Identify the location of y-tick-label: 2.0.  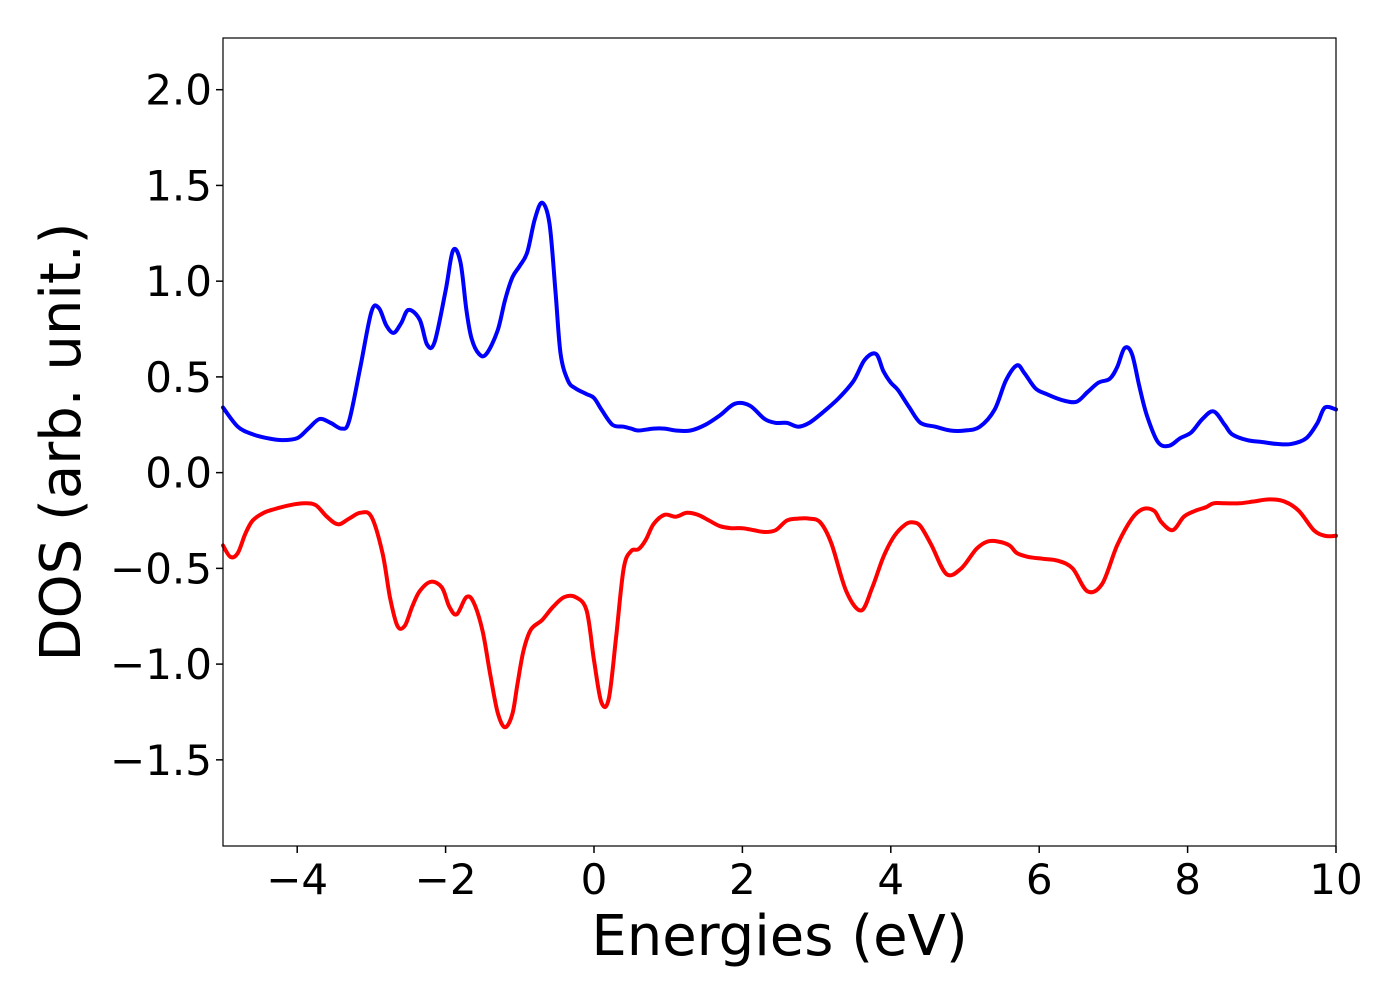
(178, 90).